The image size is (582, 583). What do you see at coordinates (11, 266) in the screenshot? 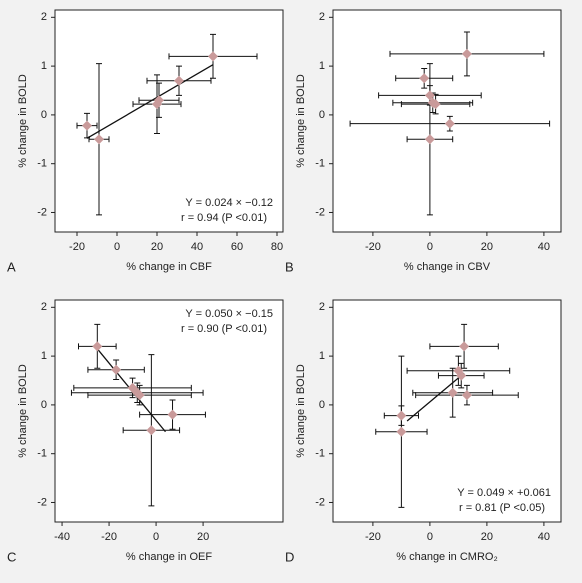
I see `panel-letter: A` at bounding box center [11, 266].